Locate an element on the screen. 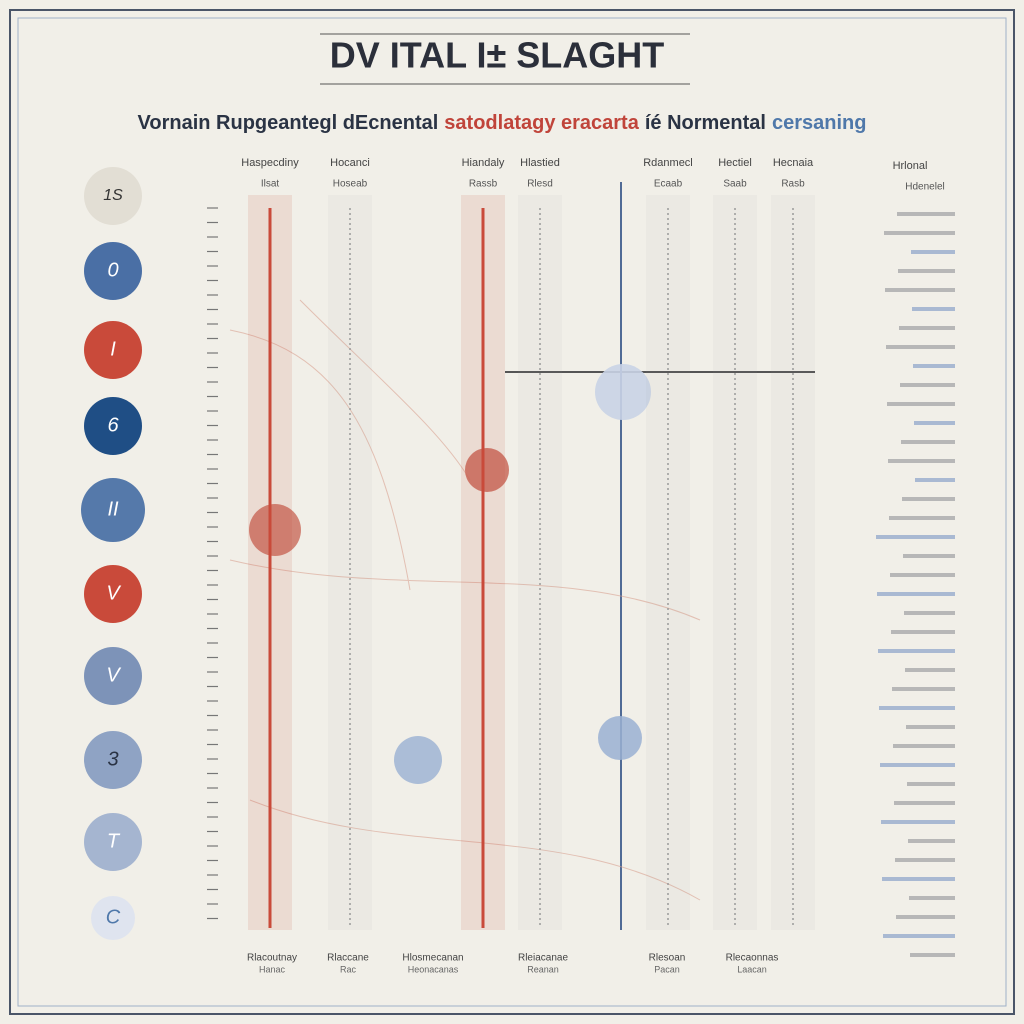 The image size is (1024, 1024). subtitle-part: satodlatagy eracarta is located at coordinates (541, 123).